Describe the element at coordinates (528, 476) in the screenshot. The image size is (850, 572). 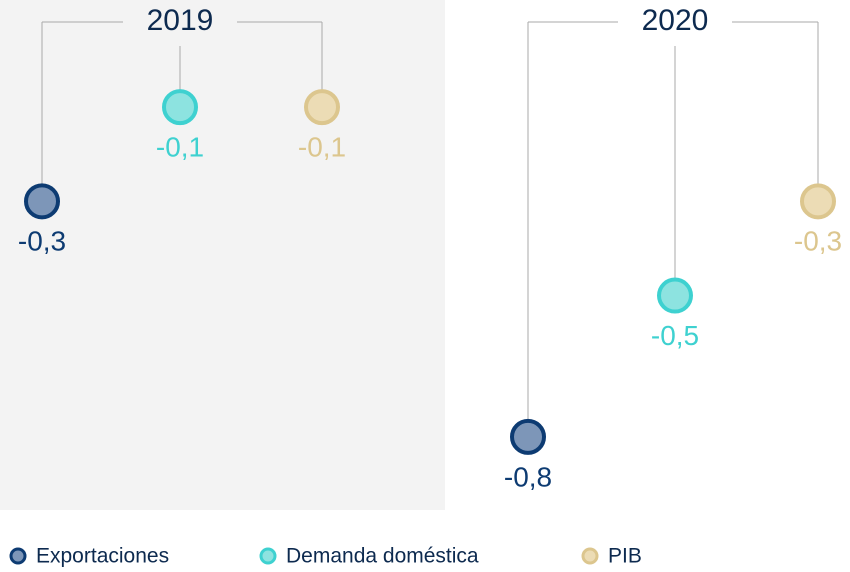
I see `value-label: -0,8` at that location.